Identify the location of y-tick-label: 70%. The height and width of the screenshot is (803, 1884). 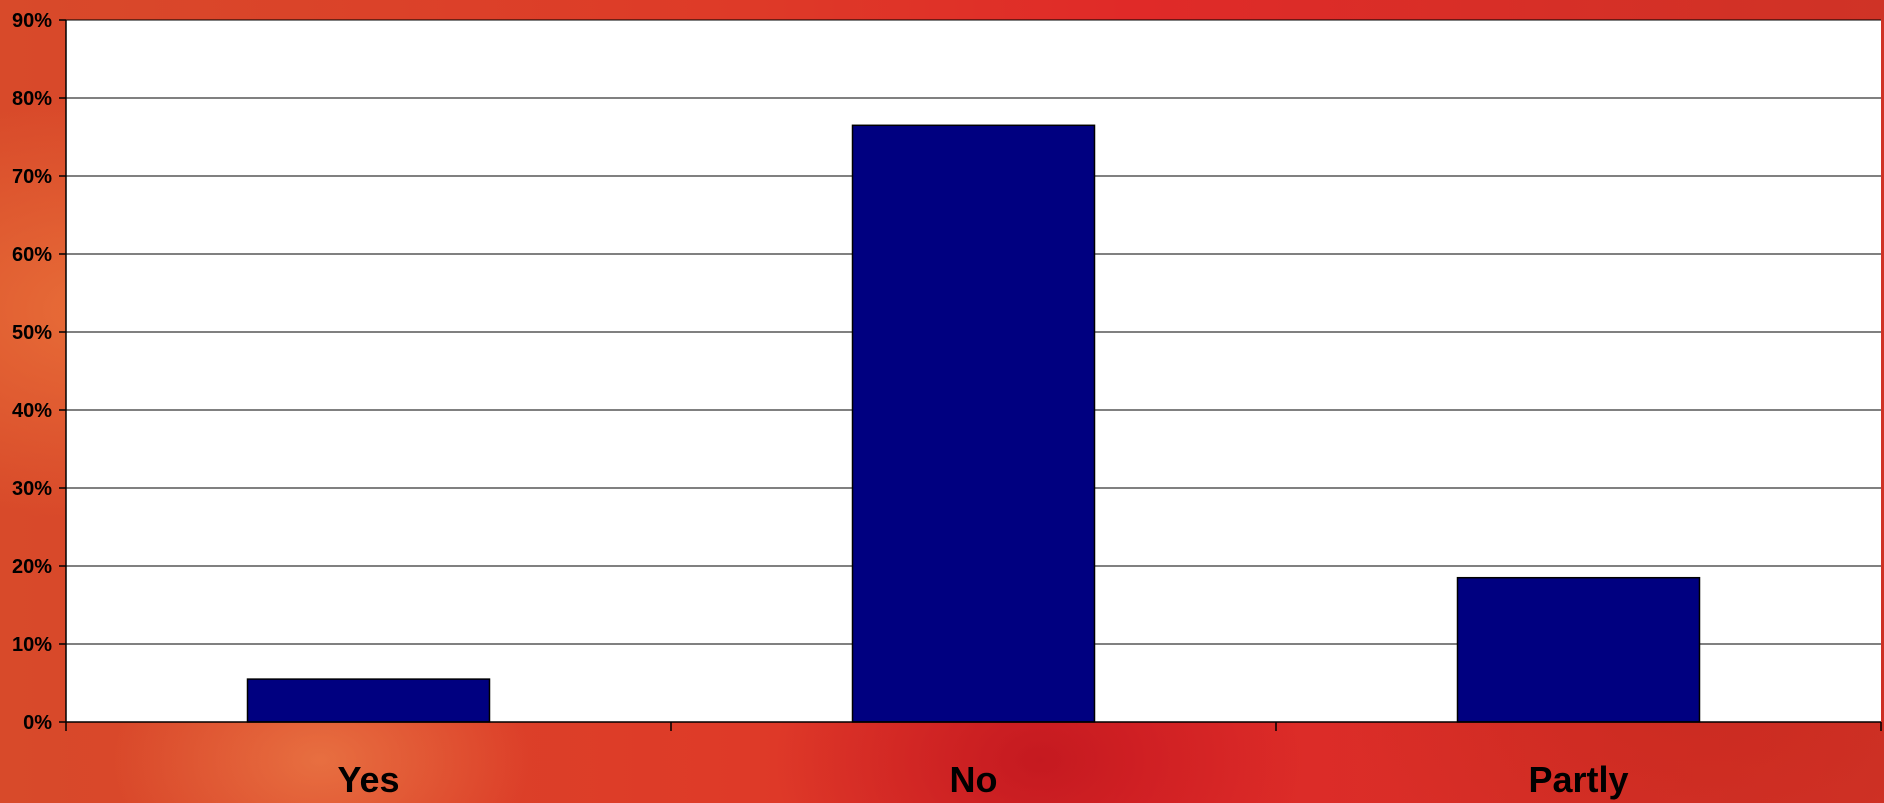
(32, 177).